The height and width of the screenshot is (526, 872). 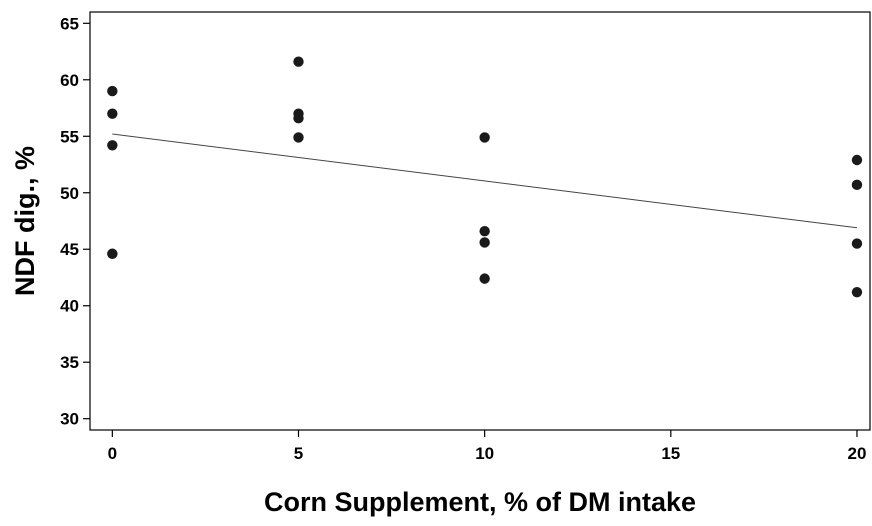 I want to click on y-tick-label: 40, so click(x=69, y=306).